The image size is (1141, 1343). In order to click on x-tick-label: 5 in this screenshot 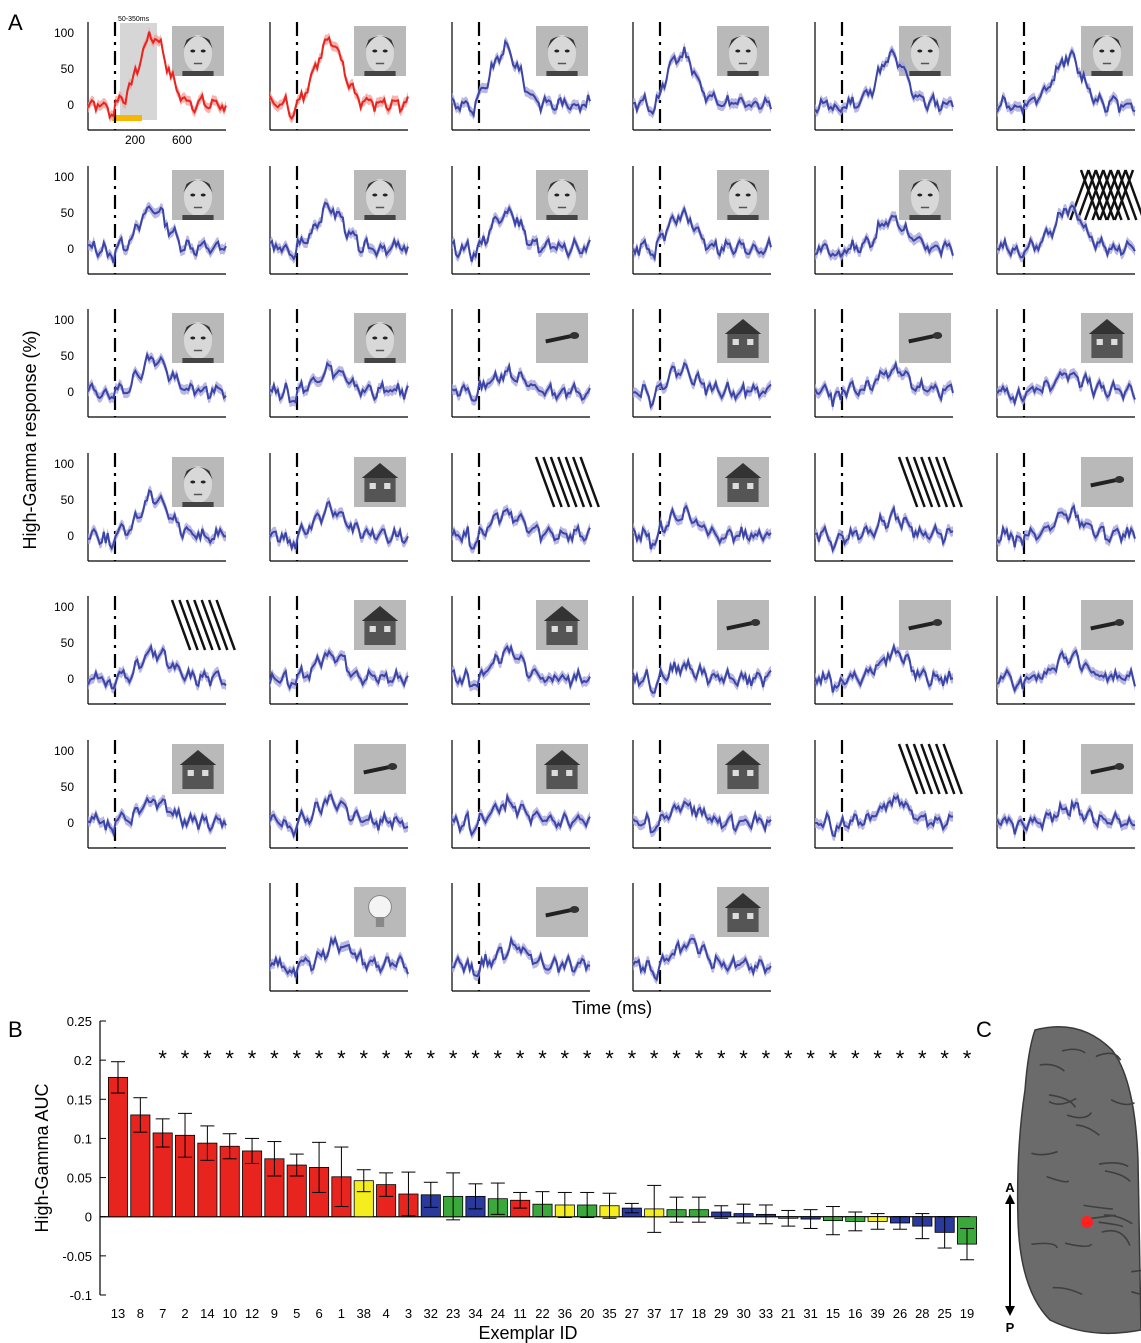, I will do `click(296, 1313)`.